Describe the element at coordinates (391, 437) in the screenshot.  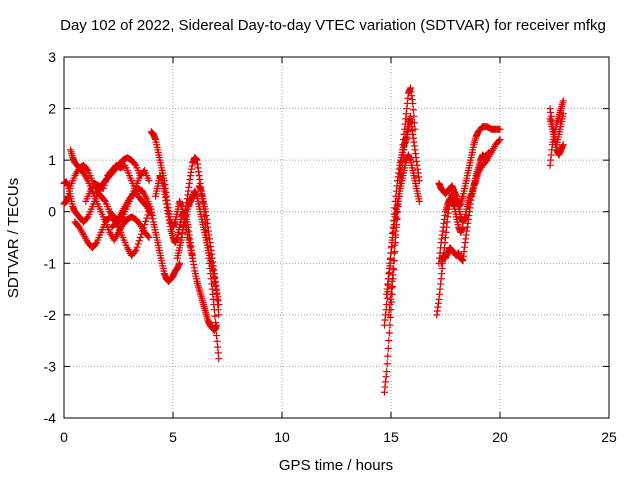
I see `x-tick-label: 15` at that location.